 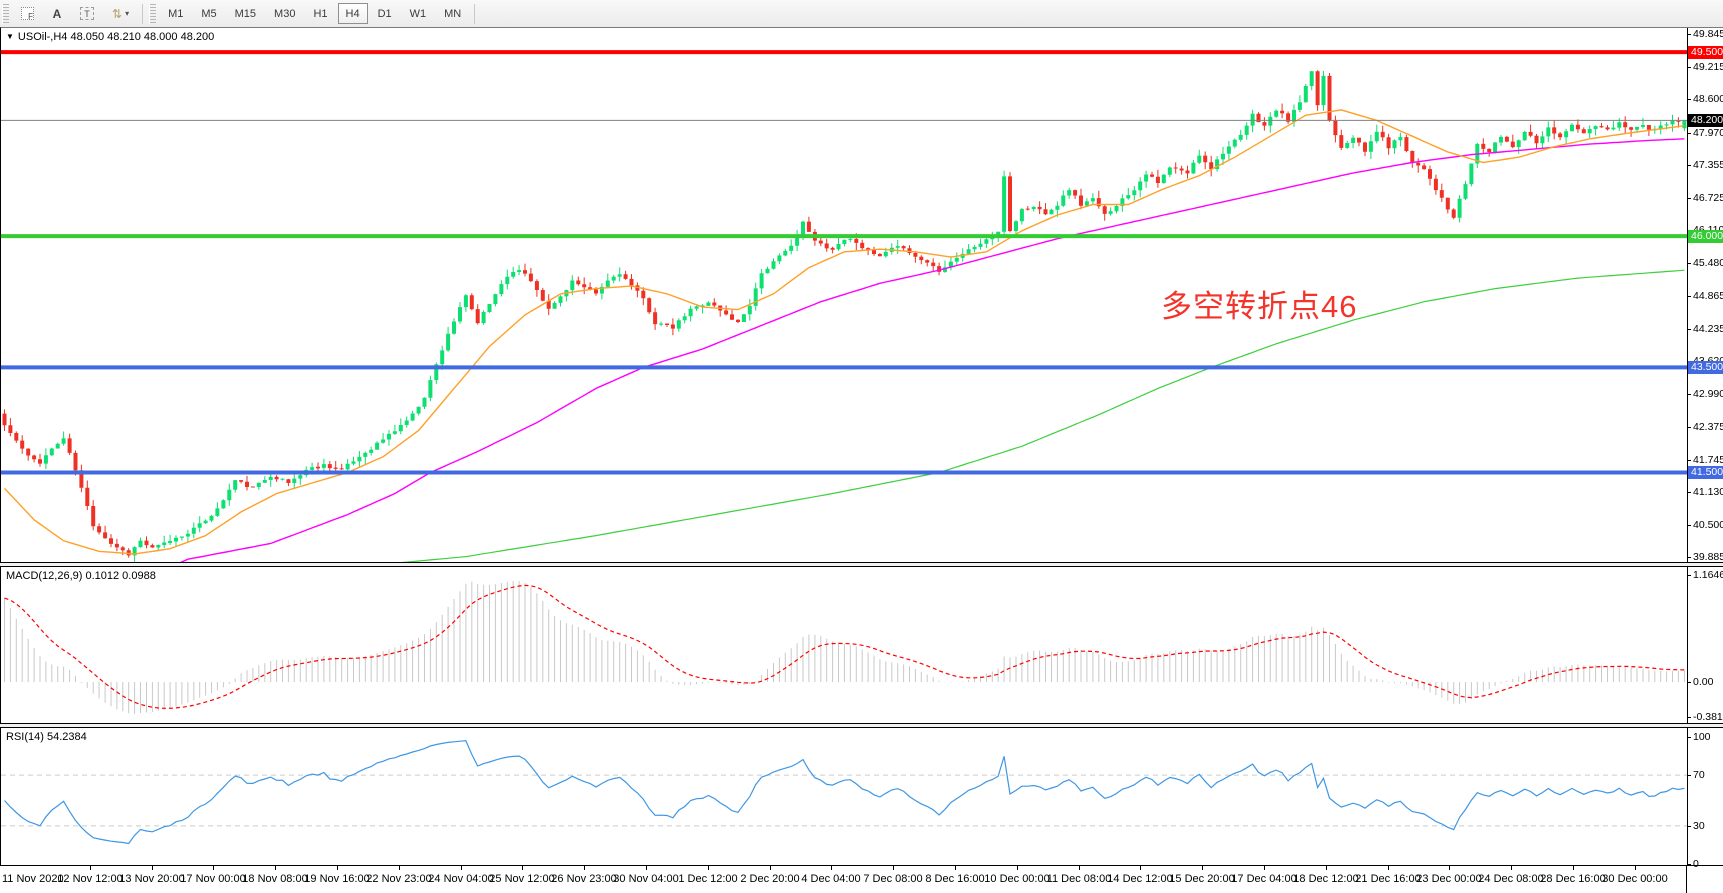 I want to click on text-tool-button: A, so click(x=57, y=13).